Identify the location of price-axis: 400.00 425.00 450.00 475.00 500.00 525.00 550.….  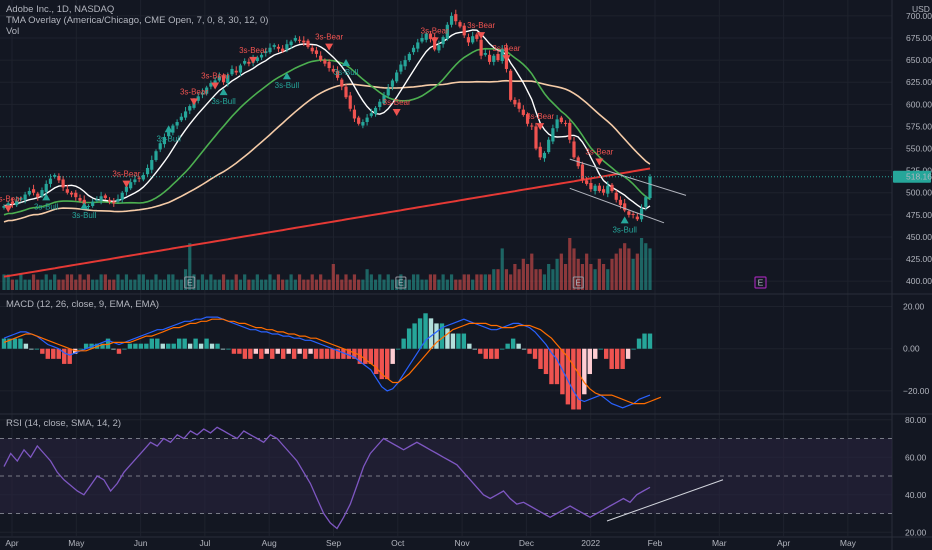
(919, 145).